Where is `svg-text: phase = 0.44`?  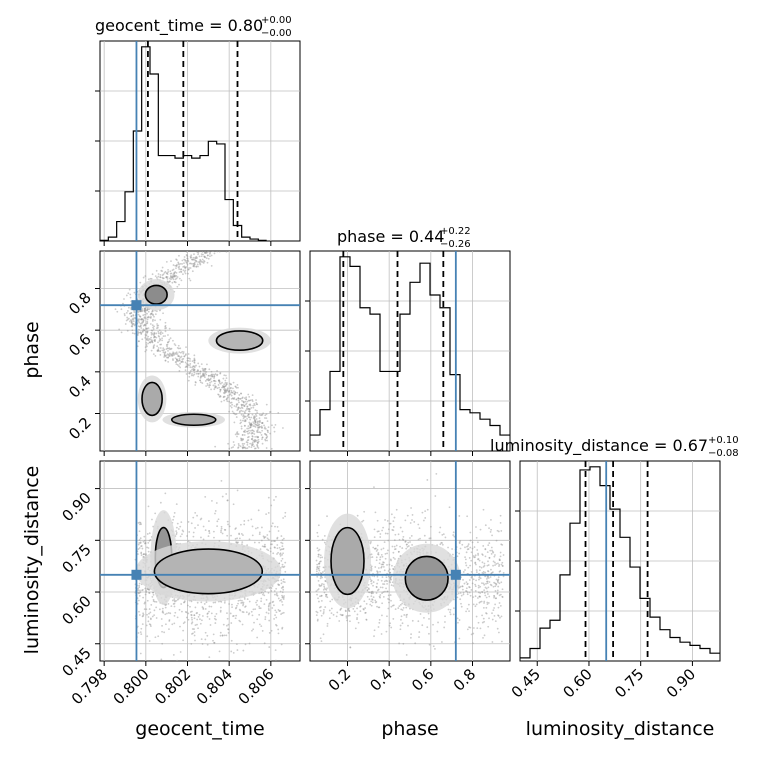
svg-text: phase = 0.44 is located at coordinates (390, 236).